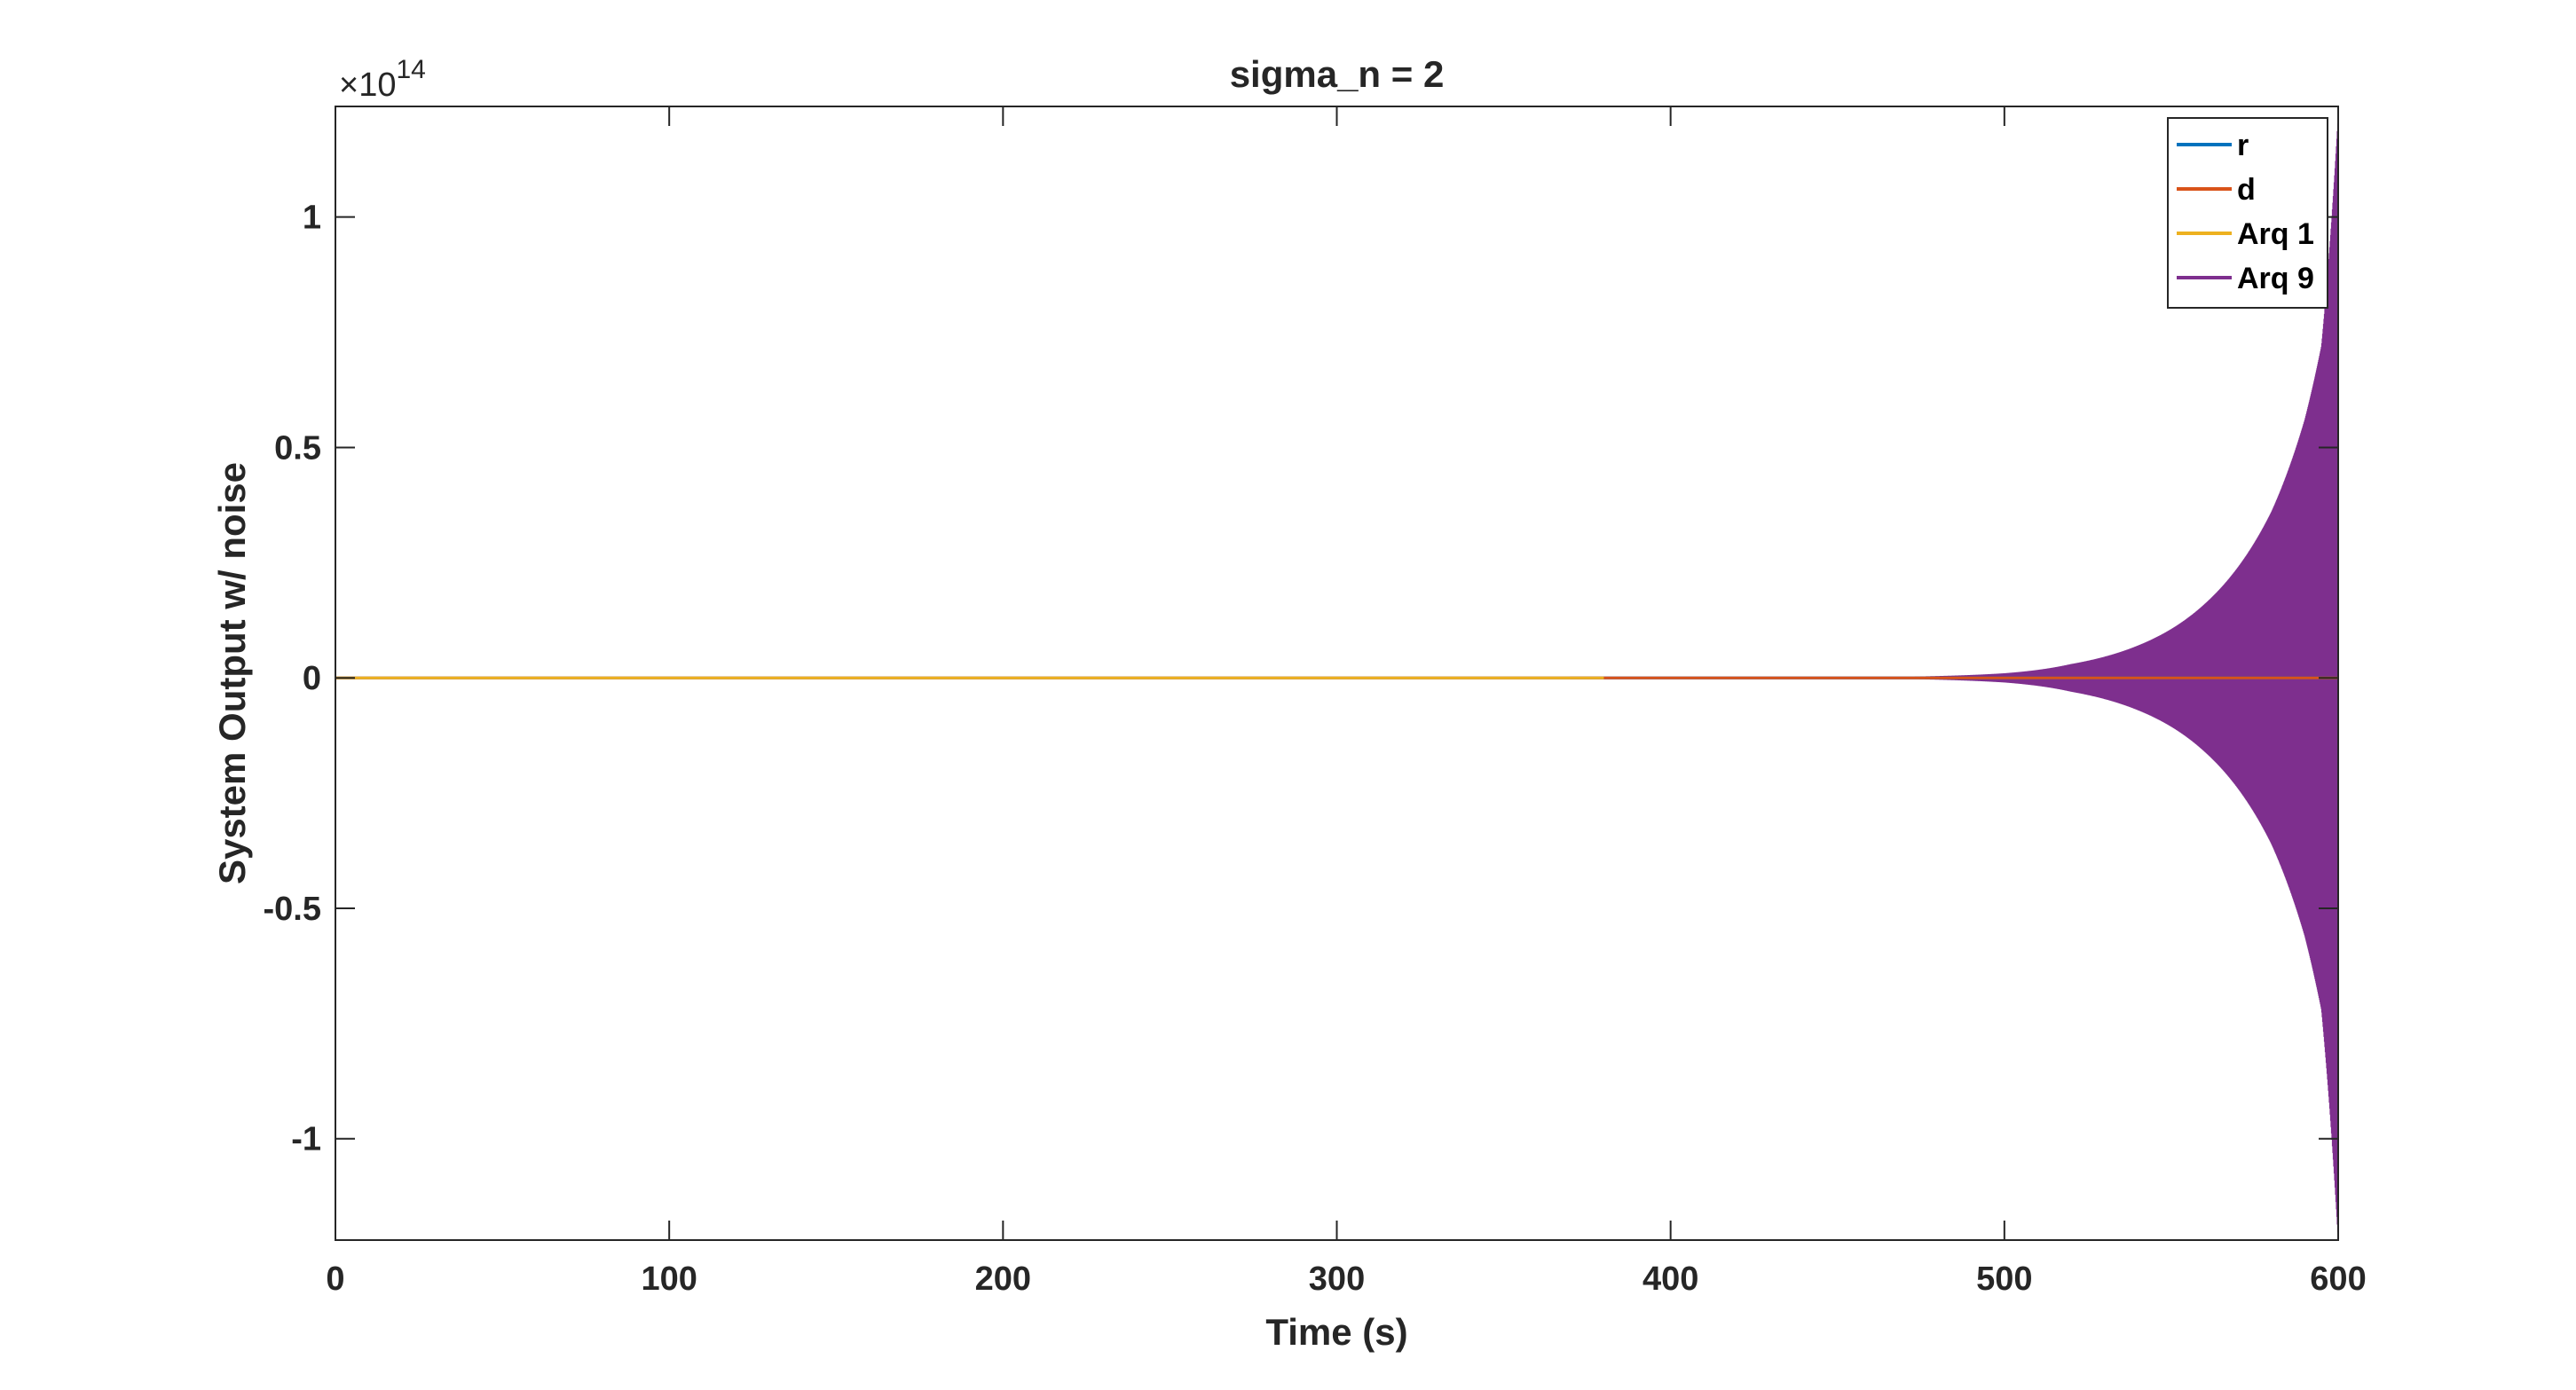 Image resolution: width=2576 pixels, height=1390 pixels. I want to click on y-axis-exponent: ×10¹⁴, so click(382, 79).